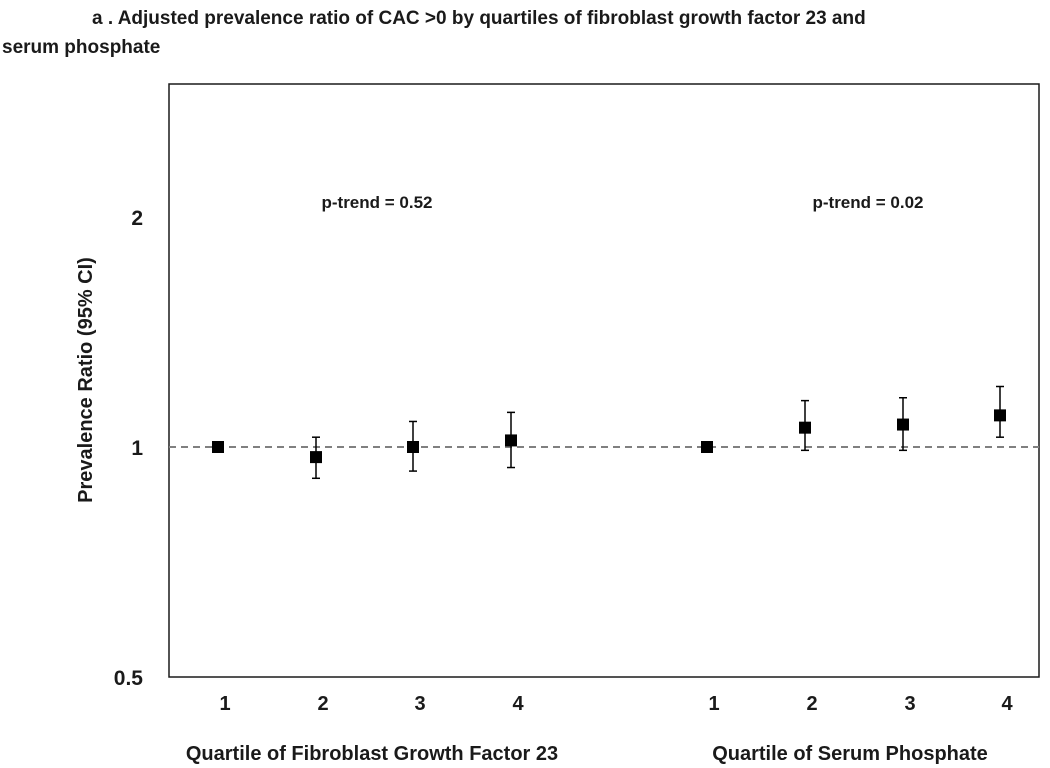 This screenshot has height=768, width=1050. What do you see at coordinates (372, 754) in the screenshot?
I see `x-group-label: Quartile of Fibroblast Growth Factor 23` at bounding box center [372, 754].